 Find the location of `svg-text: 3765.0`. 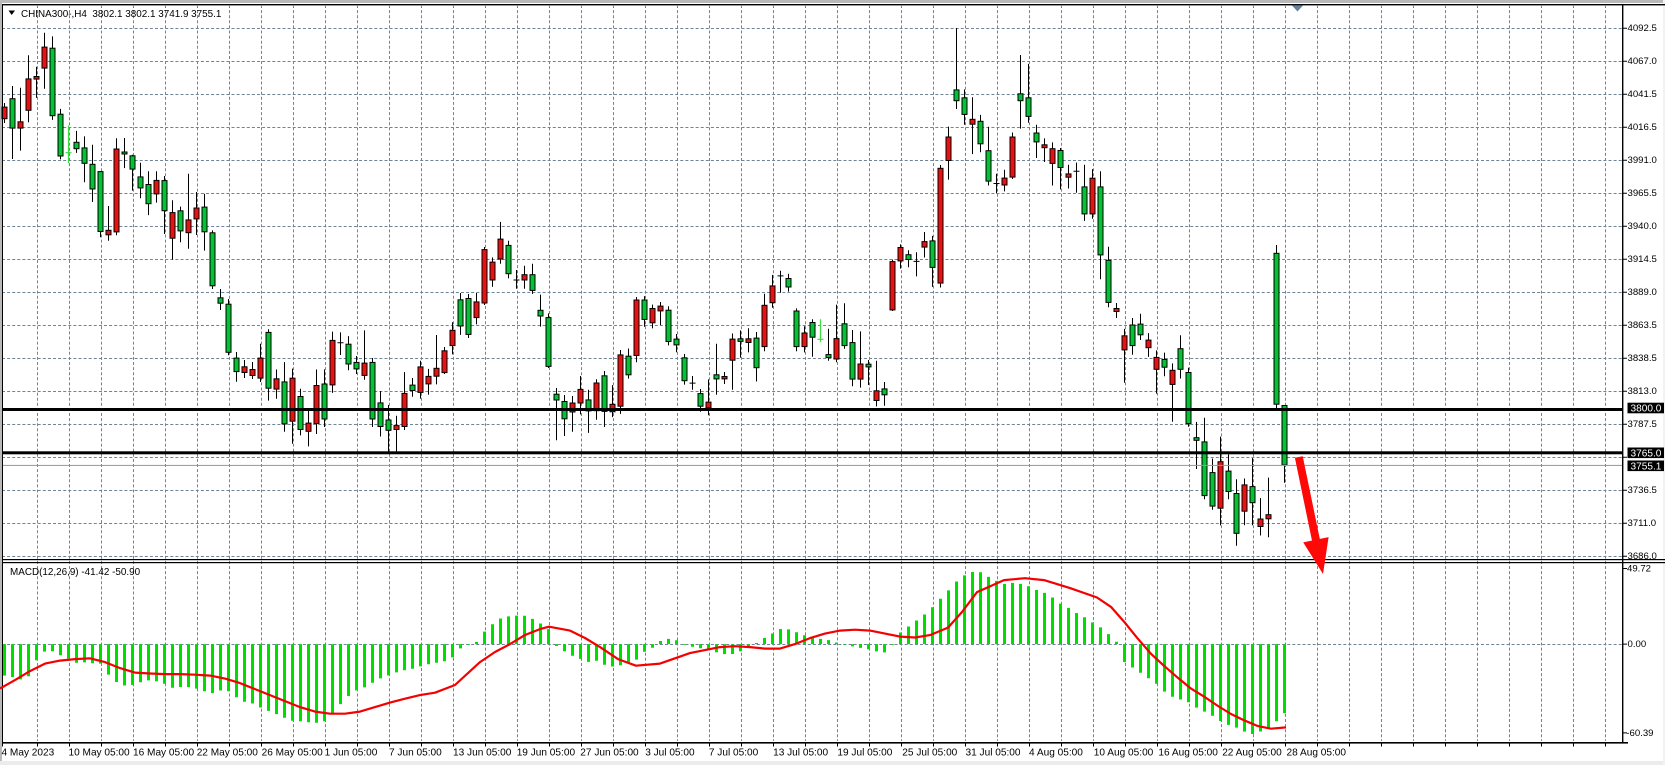

svg-text: 3765.0 is located at coordinates (1646, 453).